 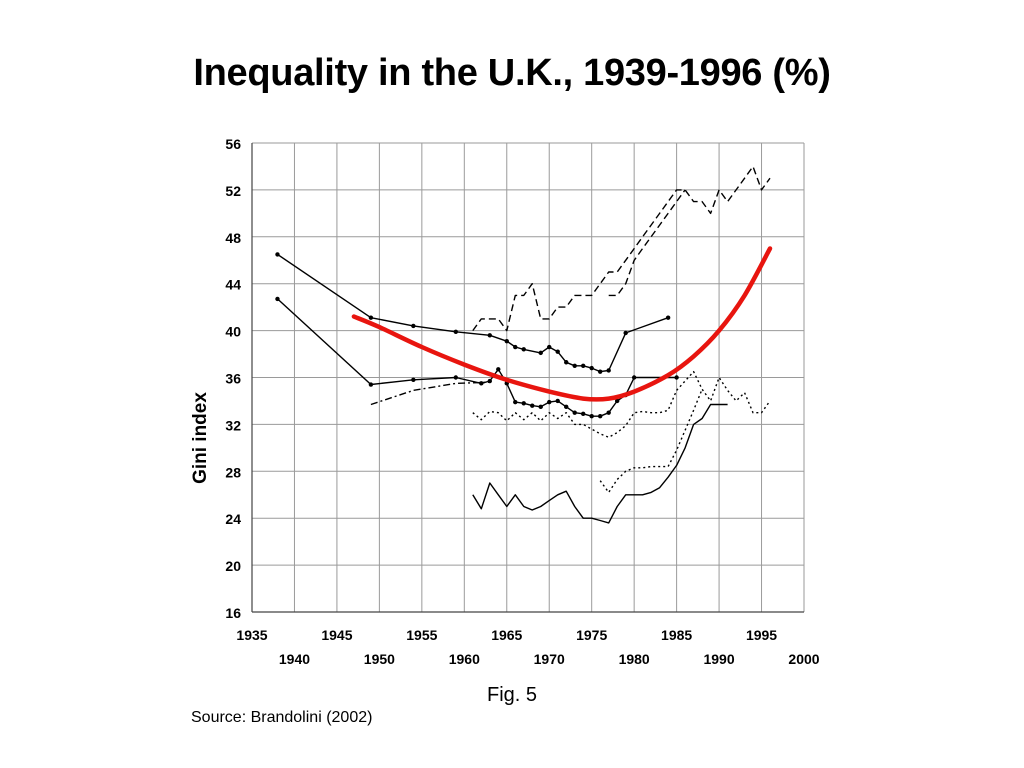 What do you see at coordinates (761, 635) in the screenshot?
I see `x-tick-label: 1995` at bounding box center [761, 635].